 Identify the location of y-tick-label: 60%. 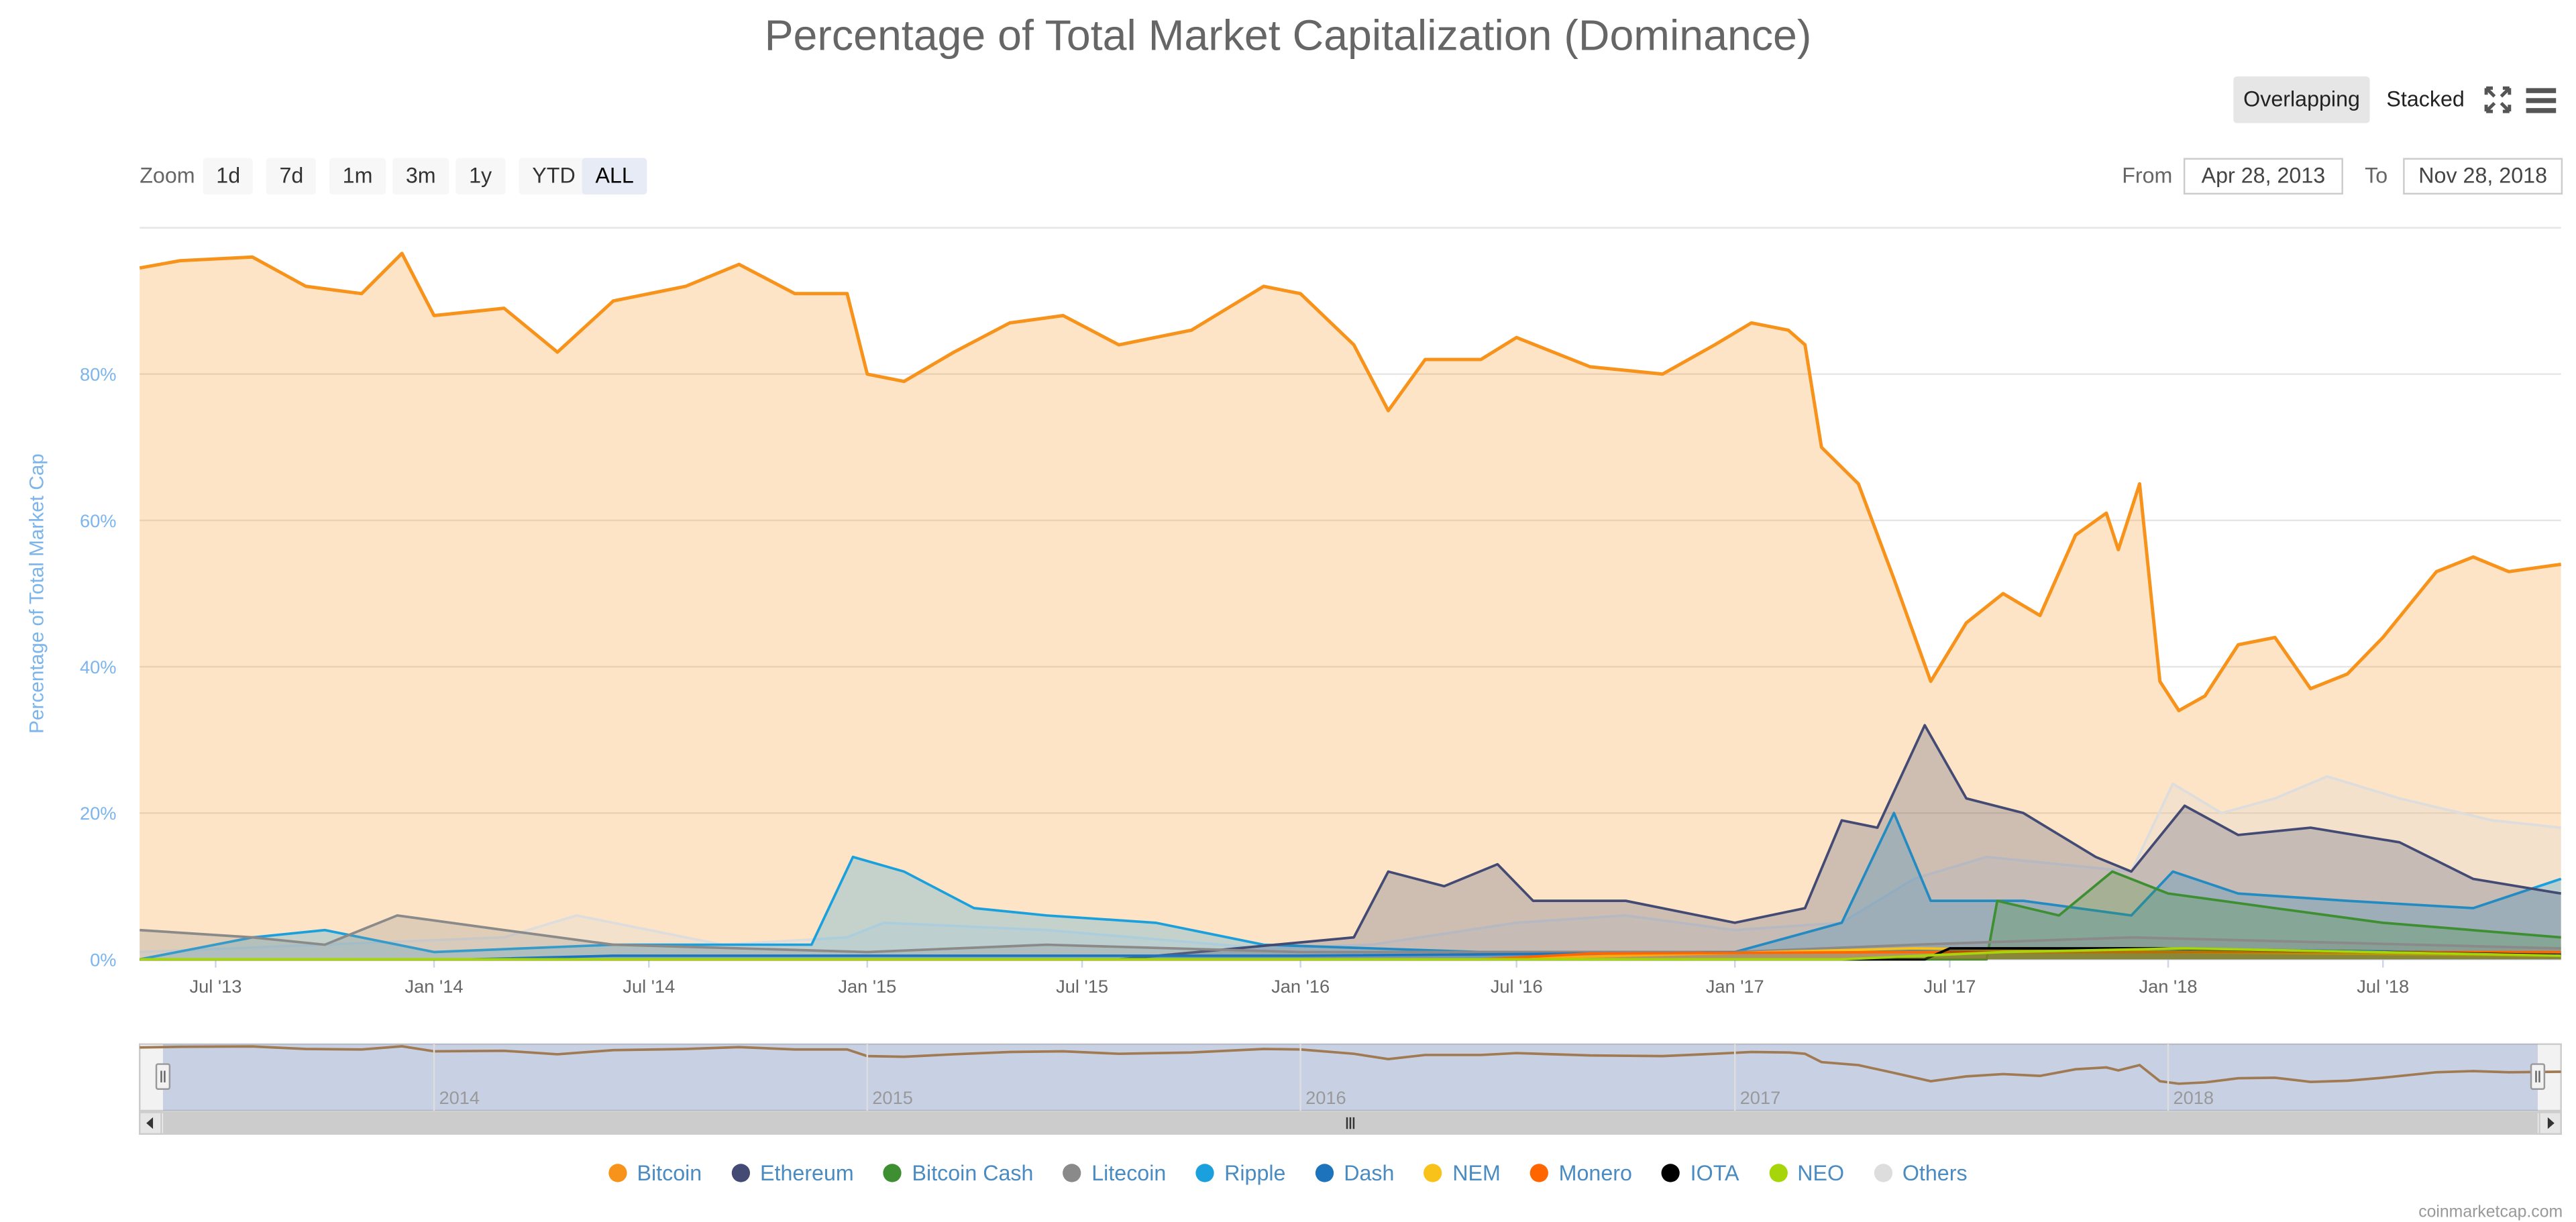
(98, 520).